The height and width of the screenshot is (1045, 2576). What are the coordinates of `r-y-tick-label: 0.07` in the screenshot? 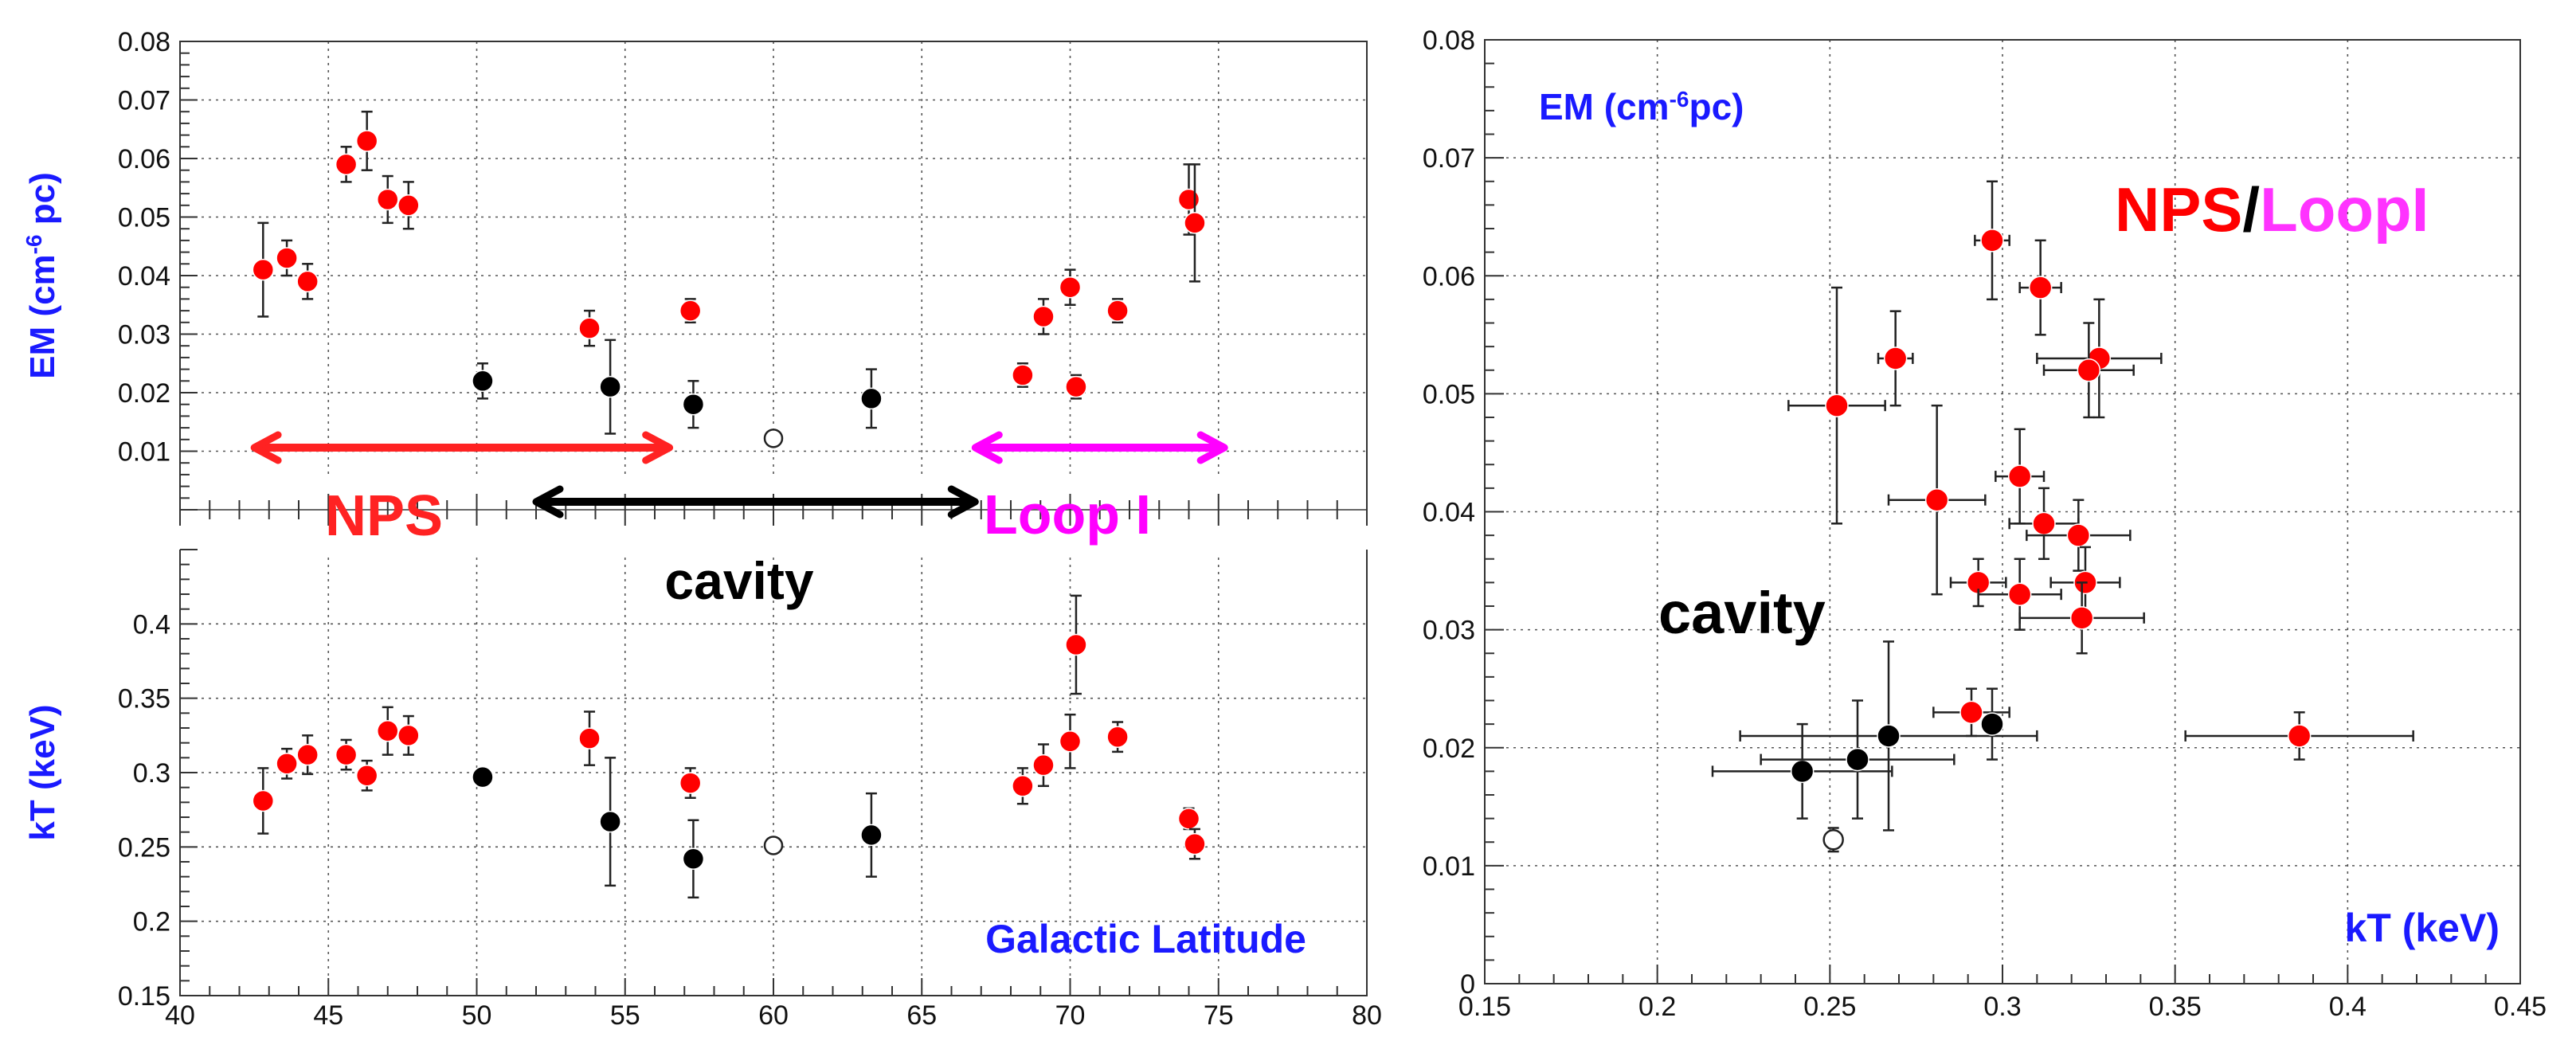 It's located at (1449, 158).